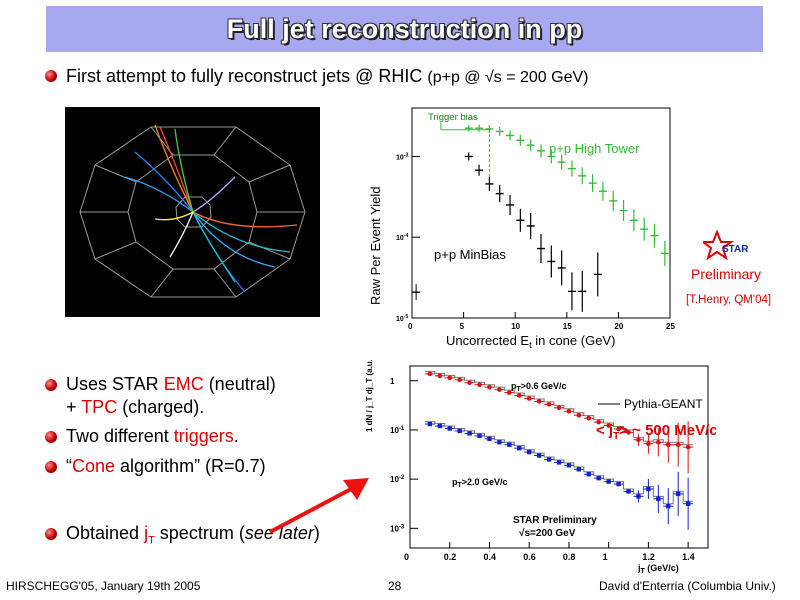  Describe the element at coordinates (462, 326) in the screenshot. I see `x-tick-label: 5` at that location.